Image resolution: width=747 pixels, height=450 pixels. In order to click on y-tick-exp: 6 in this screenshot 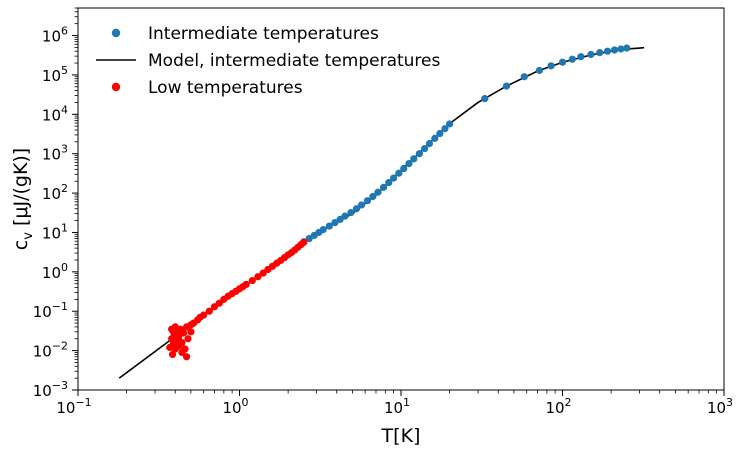, I will do `click(64, 31)`.